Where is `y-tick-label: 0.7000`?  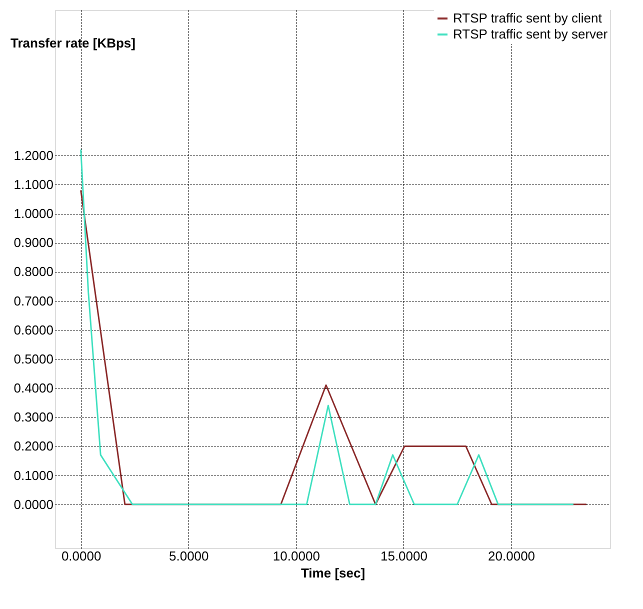
y-tick-label: 0.7000 is located at coordinates (34, 300).